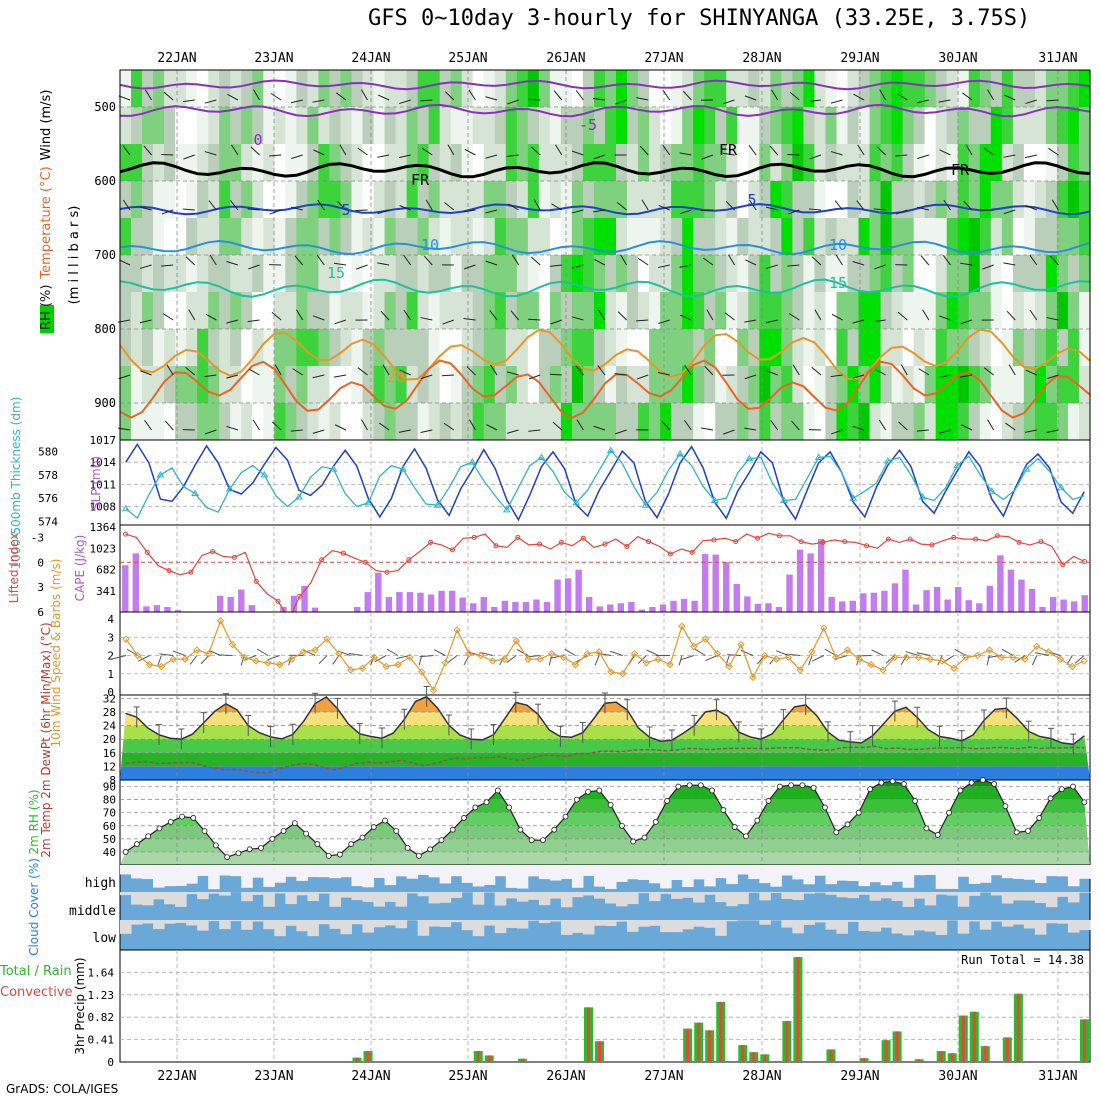 This screenshot has height=1104, width=1100. I want to click on date-label-bottom: 26JAN, so click(565, 1076).